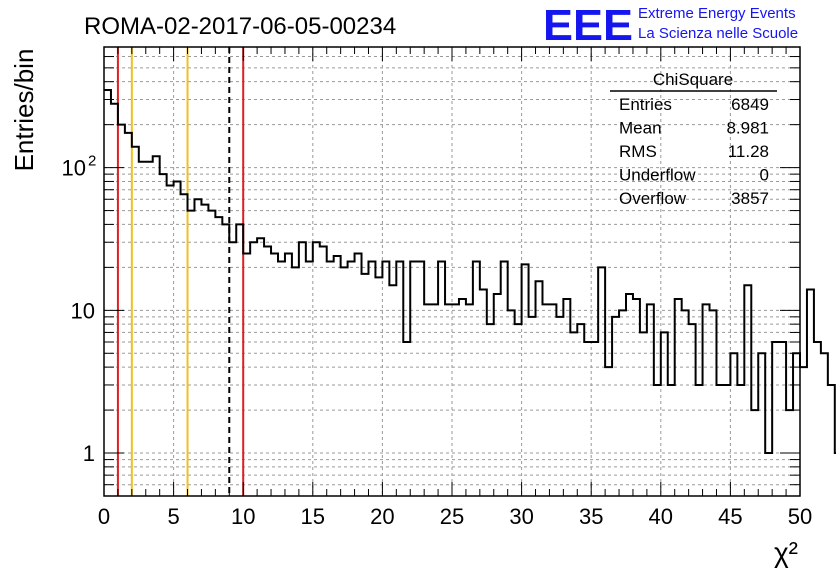 The image size is (836, 572). I want to click on stats-value: 11.28, so click(748, 151).